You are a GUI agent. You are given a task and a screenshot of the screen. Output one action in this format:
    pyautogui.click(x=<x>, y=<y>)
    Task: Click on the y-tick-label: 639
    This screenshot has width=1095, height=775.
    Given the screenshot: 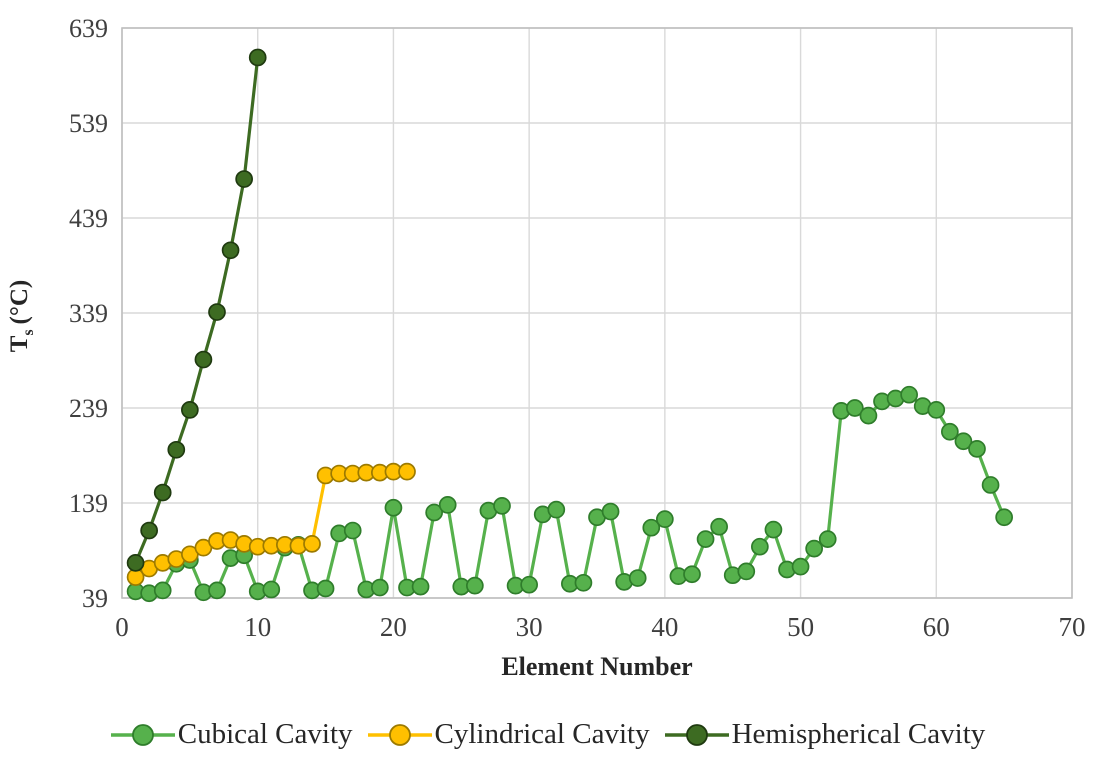 What is the action you would take?
    pyautogui.click(x=88, y=28)
    